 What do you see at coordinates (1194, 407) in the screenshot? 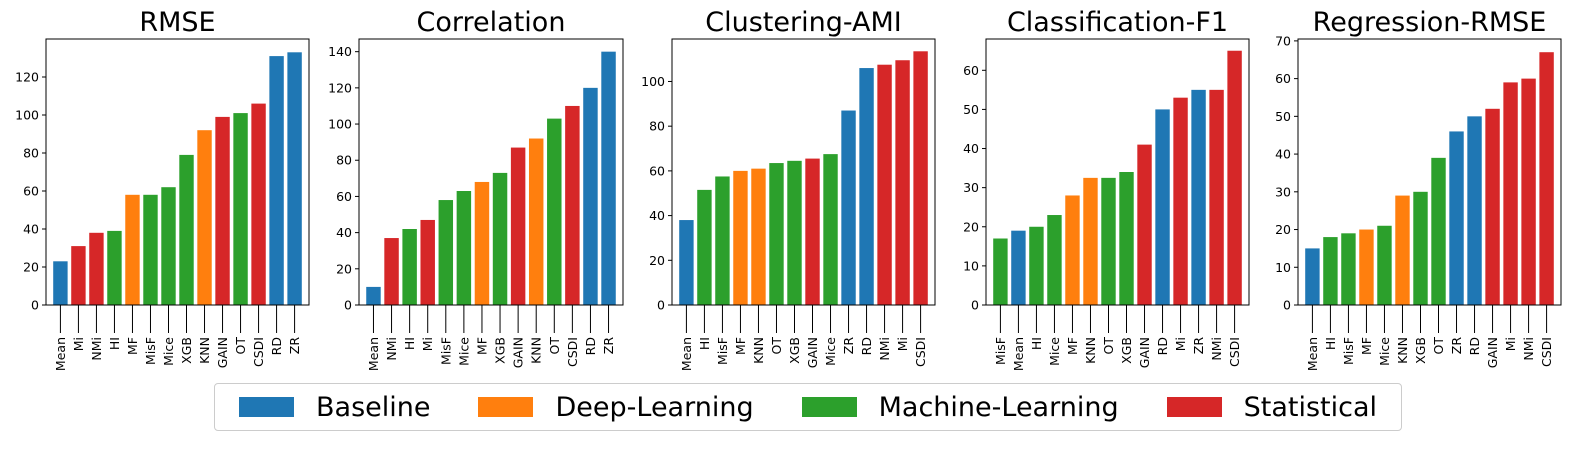
I see `legend-swatch-statistical` at bounding box center [1194, 407].